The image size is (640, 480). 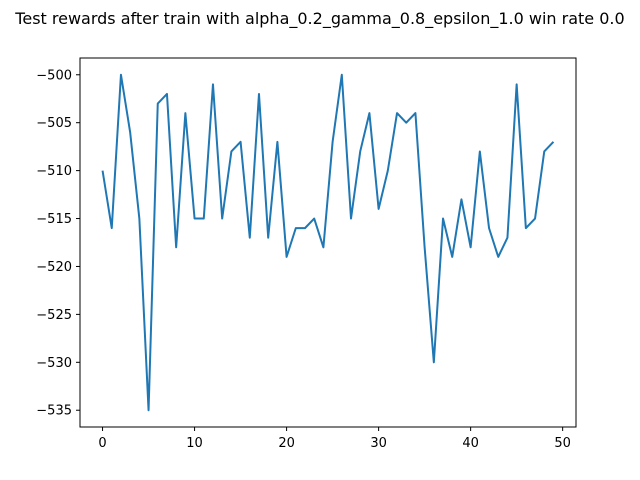 What do you see at coordinates (470, 443) in the screenshot?
I see `x-tick-label: 40` at bounding box center [470, 443].